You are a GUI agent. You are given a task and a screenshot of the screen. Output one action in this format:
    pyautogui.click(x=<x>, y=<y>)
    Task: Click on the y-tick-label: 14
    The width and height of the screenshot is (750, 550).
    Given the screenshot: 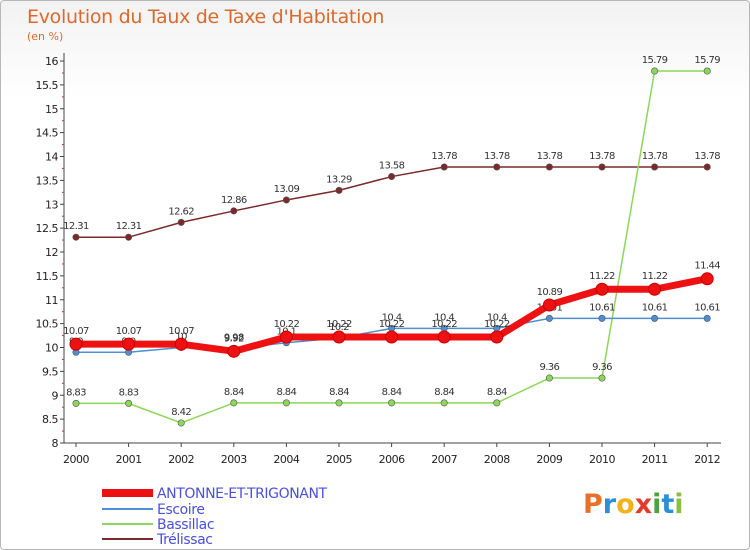 What is the action you would take?
    pyautogui.click(x=51, y=157)
    